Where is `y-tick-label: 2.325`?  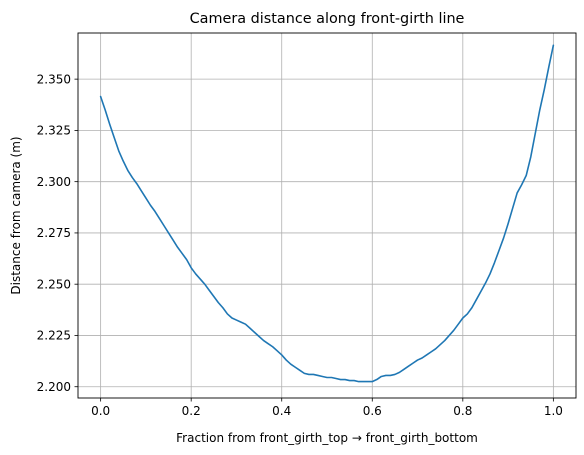
y-tick-label: 2.325 is located at coordinates (54, 131).